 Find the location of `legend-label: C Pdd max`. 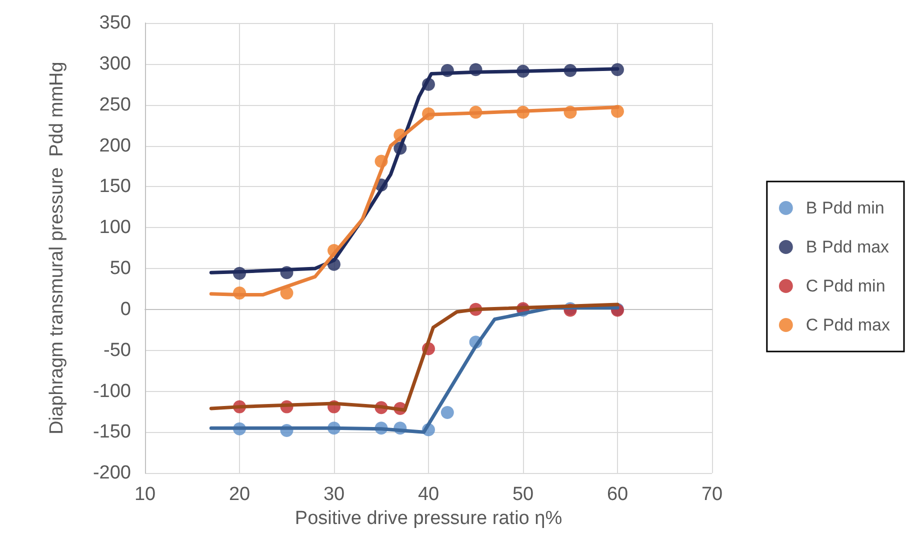

legend-label: C Pdd max is located at coordinates (848, 325).